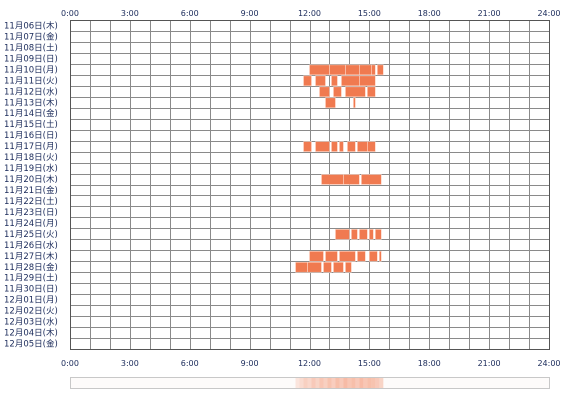 This screenshot has height=400, width=570. What do you see at coordinates (369, 13) in the screenshot?
I see `x-tick-label-top: 15:00` at bounding box center [369, 13].